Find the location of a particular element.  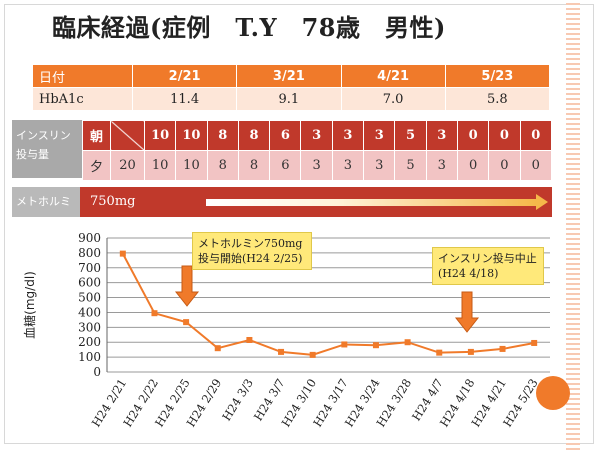

morning-label: 朝 is located at coordinates (96, 135).